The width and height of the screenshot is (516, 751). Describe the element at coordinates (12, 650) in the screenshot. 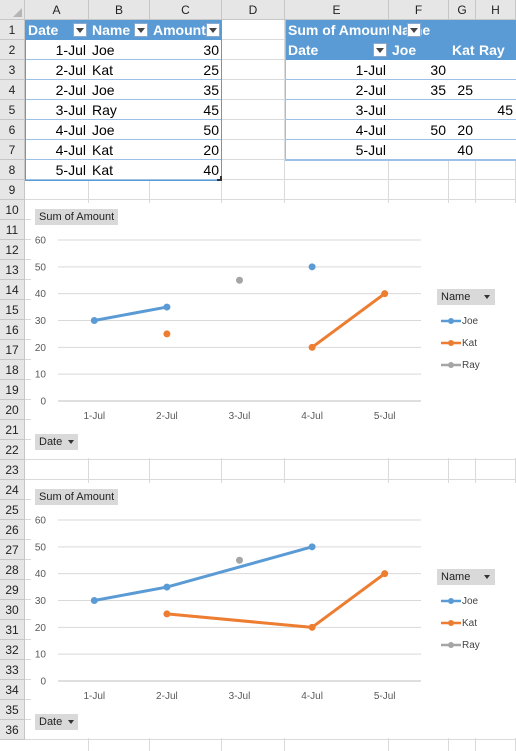

I see `row-header-32: 32` at that location.